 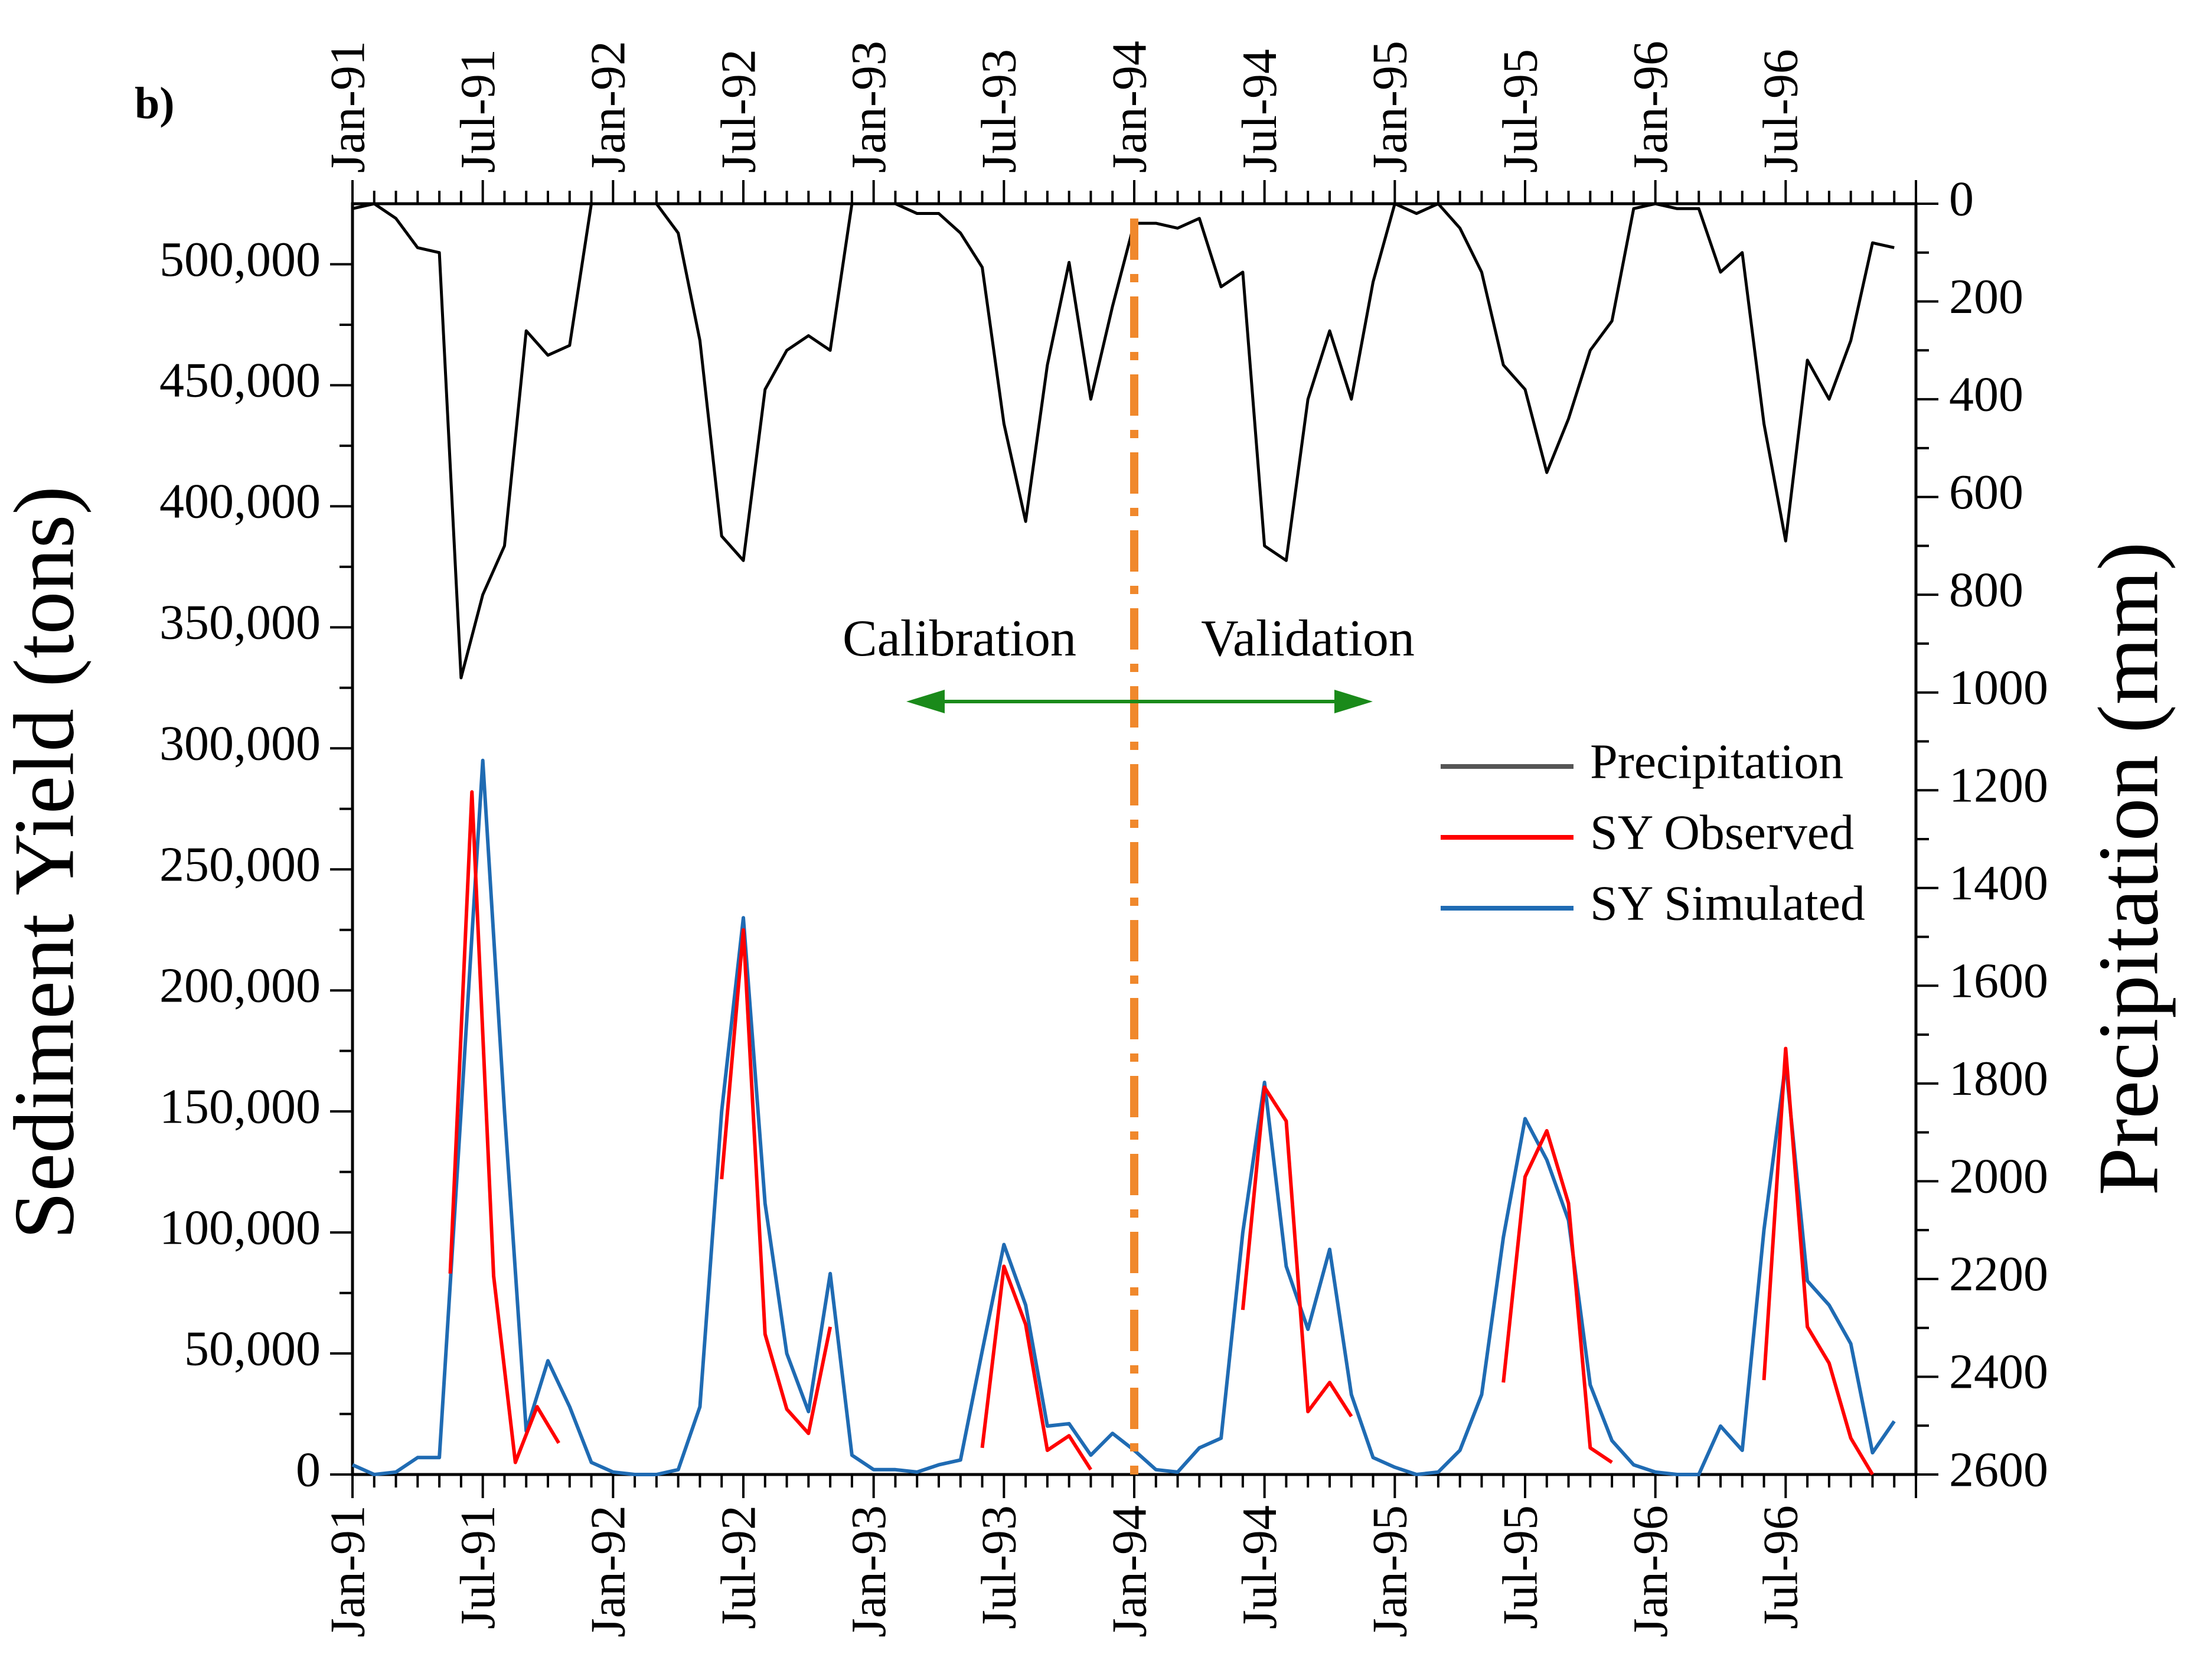 What do you see at coordinates (1781, 1567) in the screenshot?
I see `x-tick-label-bottom: Jul-96` at bounding box center [1781, 1567].